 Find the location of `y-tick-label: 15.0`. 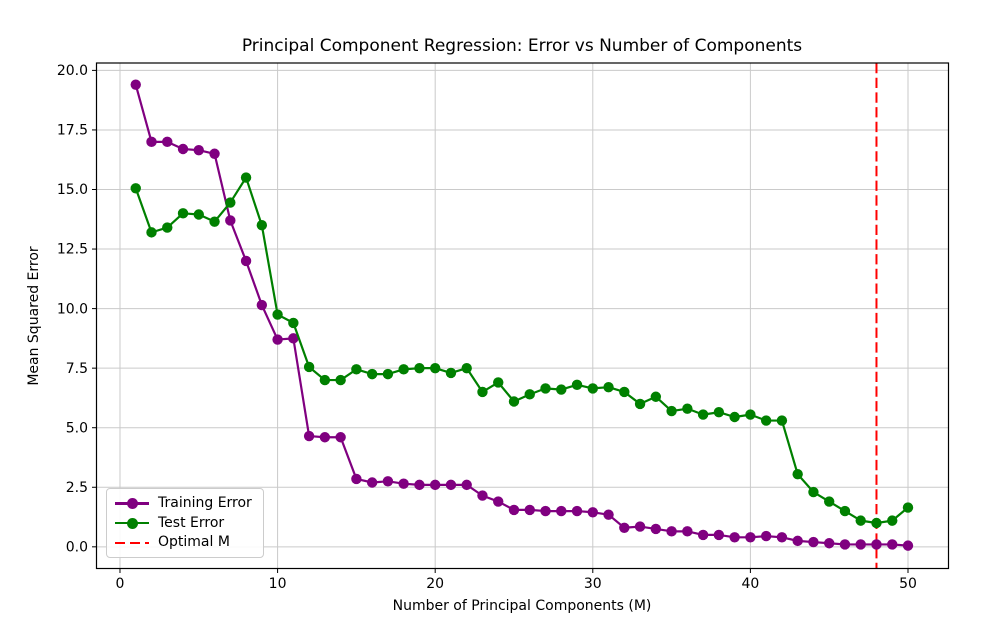

y-tick-label: 15.0 is located at coordinates (72, 190).